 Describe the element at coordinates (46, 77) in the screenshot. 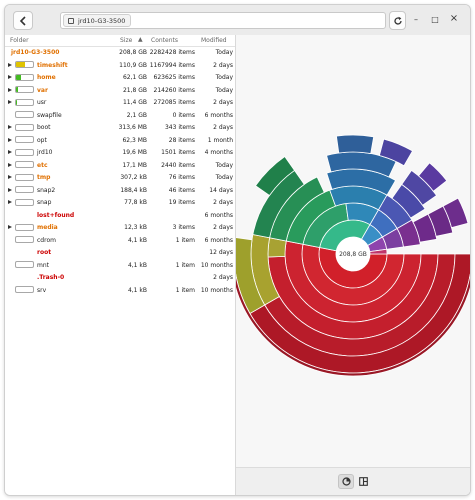

I see `folder-name: home` at that location.